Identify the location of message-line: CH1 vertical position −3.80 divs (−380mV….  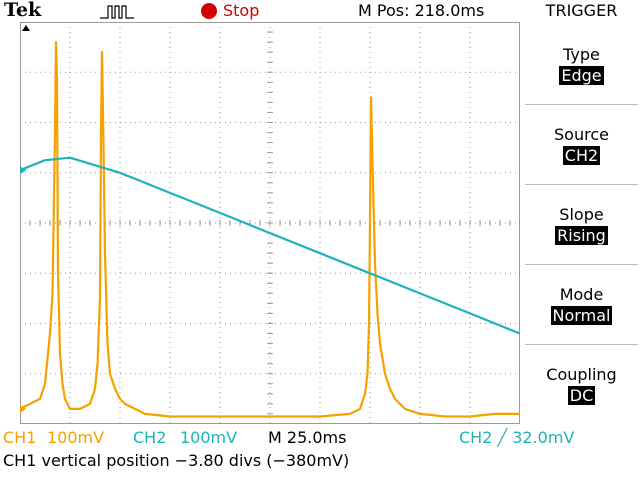
(176, 460).